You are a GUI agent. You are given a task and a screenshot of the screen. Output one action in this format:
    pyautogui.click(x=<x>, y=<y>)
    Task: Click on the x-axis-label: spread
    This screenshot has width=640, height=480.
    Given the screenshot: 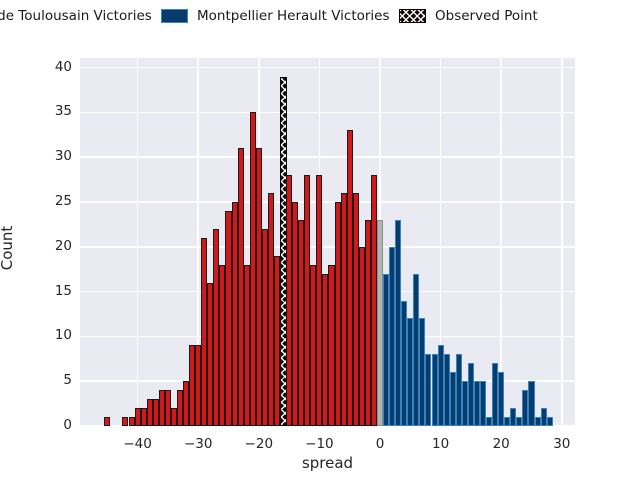 What is the action you would take?
    pyautogui.click(x=327, y=463)
    